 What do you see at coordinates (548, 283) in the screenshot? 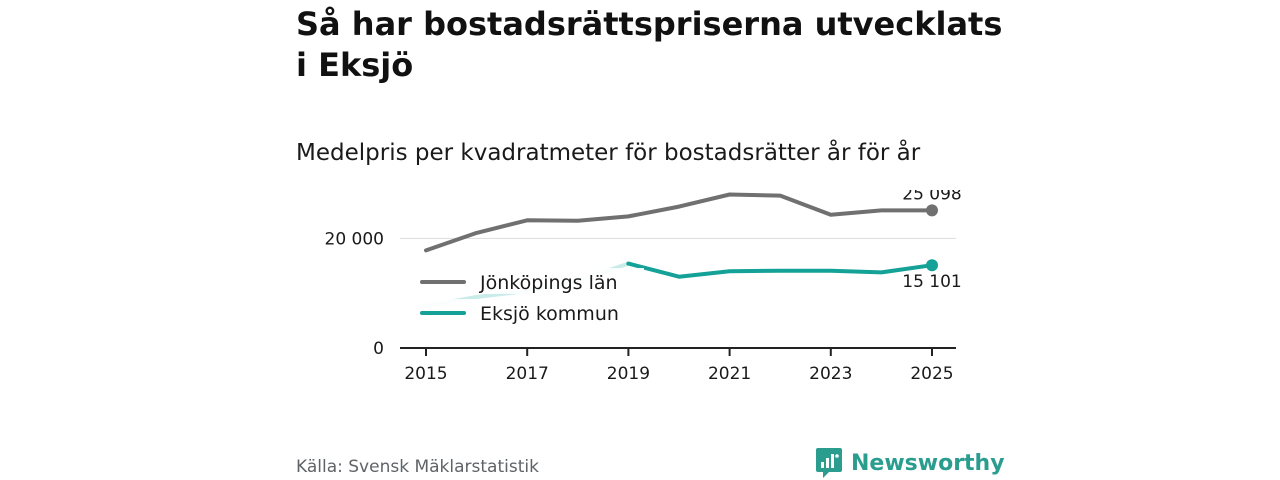
I see `legend-label-lan: Jönköpings län` at bounding box center [548, 283].